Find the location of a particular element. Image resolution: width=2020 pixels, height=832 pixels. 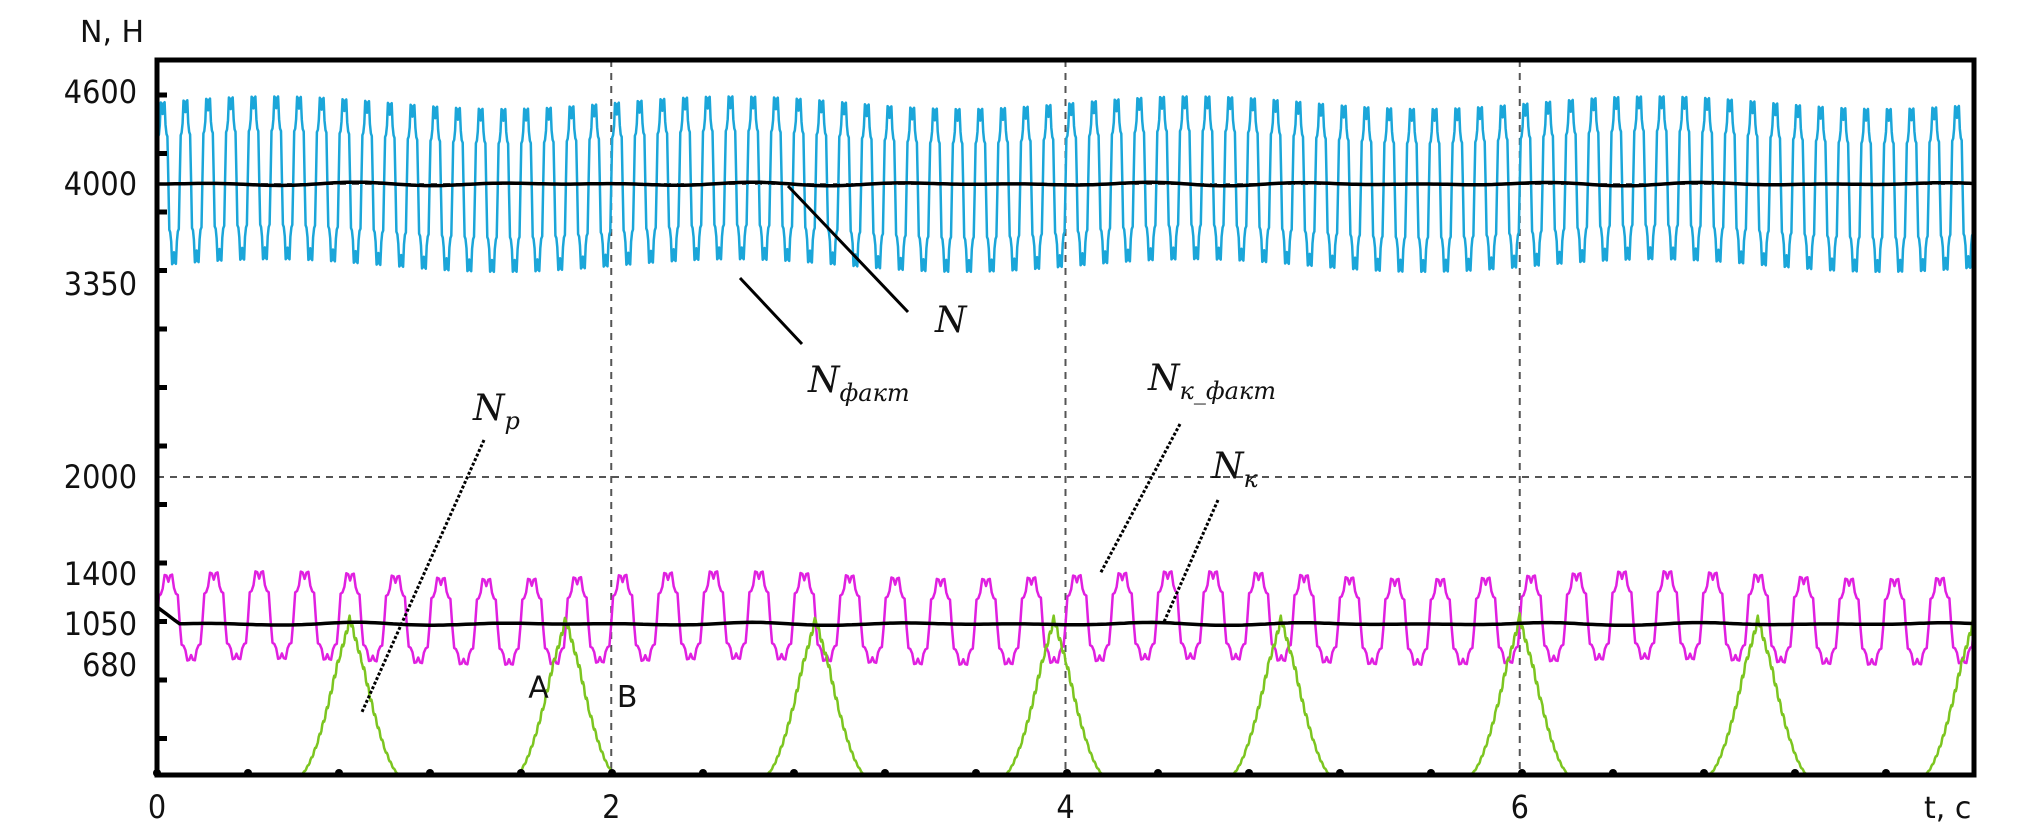

y-tick-label: 680 is located at coordinates (109, 665).